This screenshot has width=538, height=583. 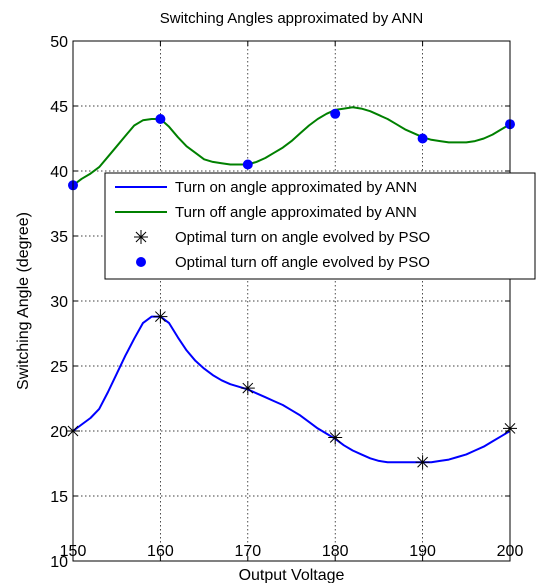 What do you see at coordinates (292, 575) in the screenshot?
I see `x-axis-label: Output Voltage` at bounding box center [292, 575].